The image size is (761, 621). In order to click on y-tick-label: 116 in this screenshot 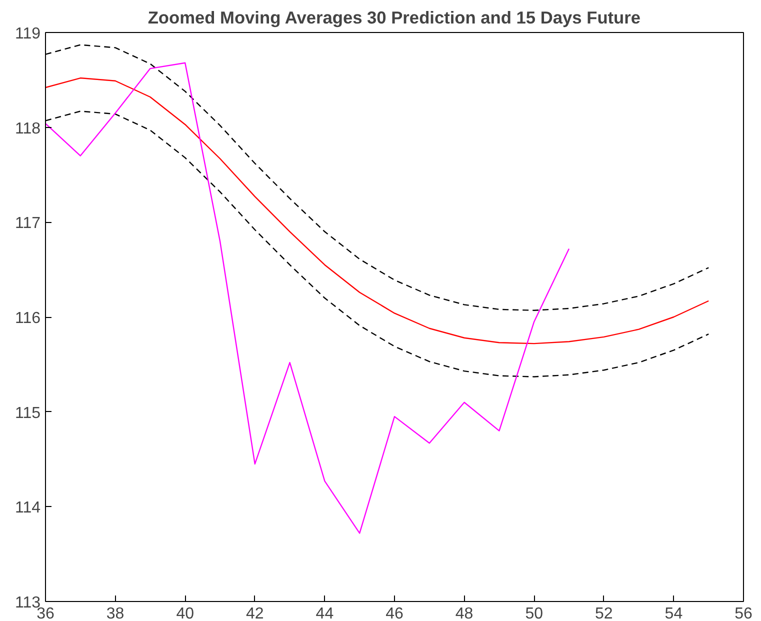, I will do `click(27, 318)`.